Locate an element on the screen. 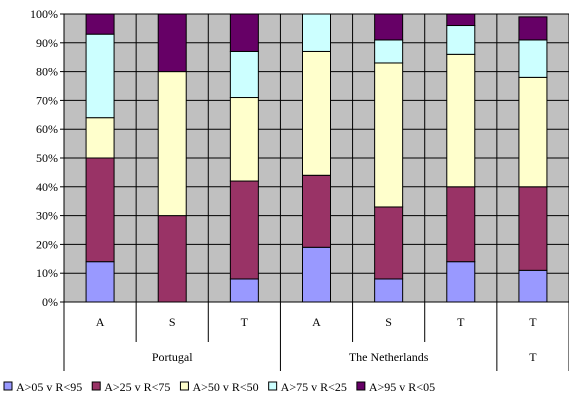 This screenshot has width=569, height=400. legend-label: A>25 v R<75 is located at coordinates (137, 387).